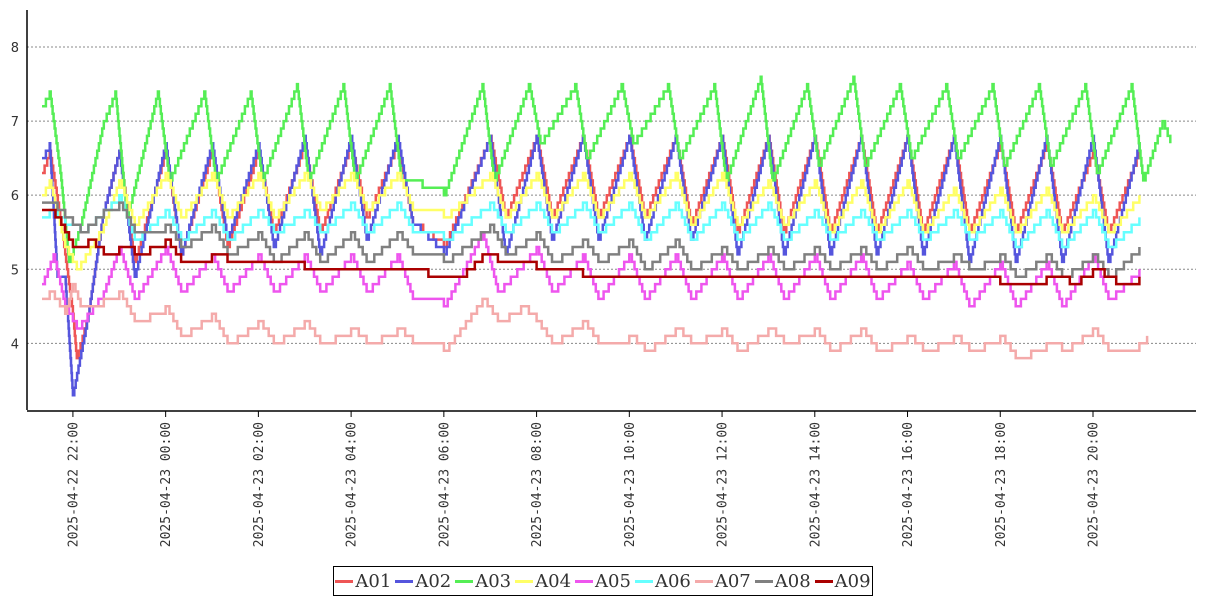 Image resolution: width=1207 pixels, height=600 pixels. I want to click on x-tick-label: 2025-04-23 08:00, so click(537, 484).